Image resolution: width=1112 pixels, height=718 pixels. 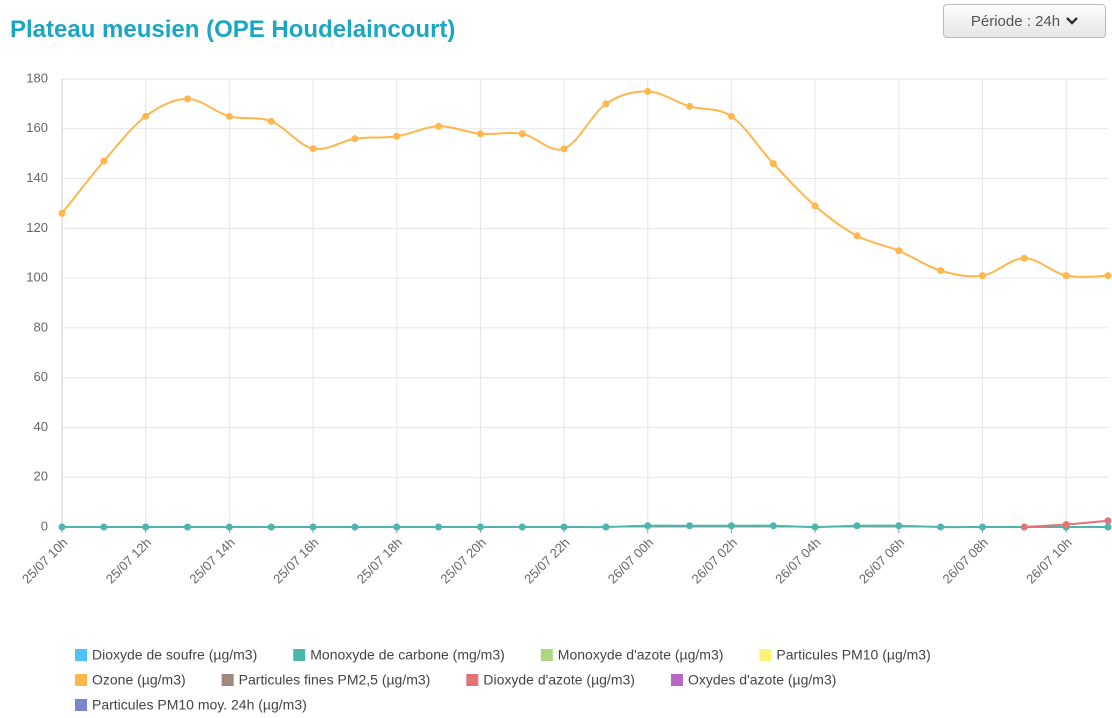 I want to click on x-tick-label: 26/07 10h, so click(x=1049, y=561).